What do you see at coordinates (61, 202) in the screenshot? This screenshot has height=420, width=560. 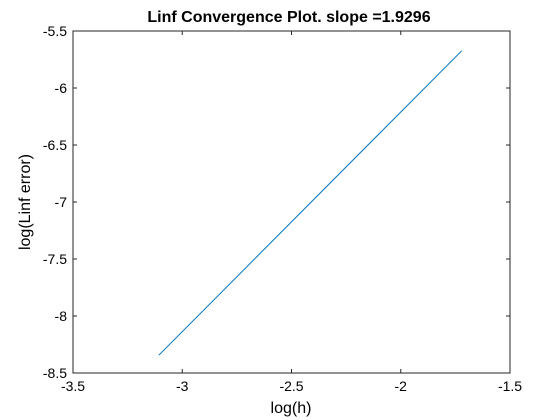 I see `y-tick-label: -7` at bounding box center [61, 202].